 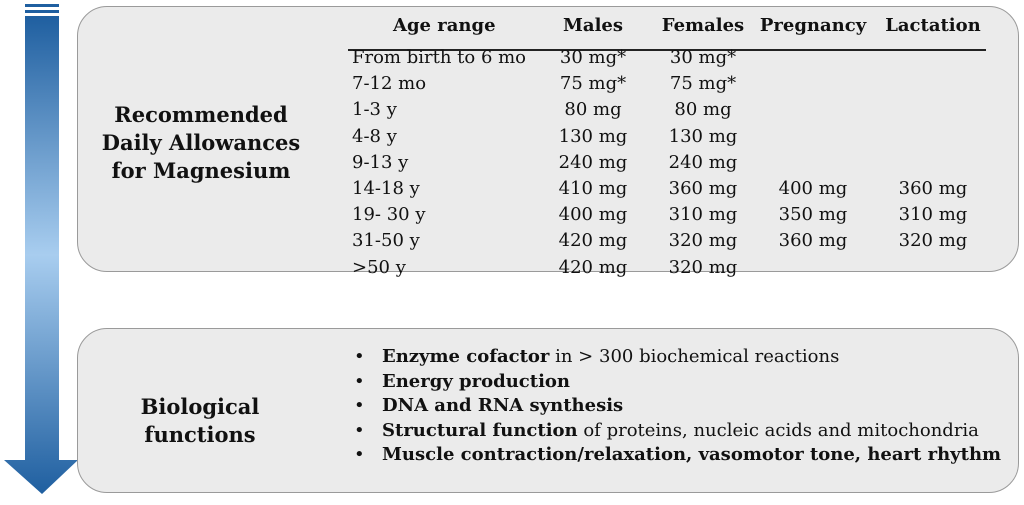 What do you see at coordinates (201, 170) in the screenshot?
I see `rda-title-line: for Magnesium` at bounding box center [201, 170].